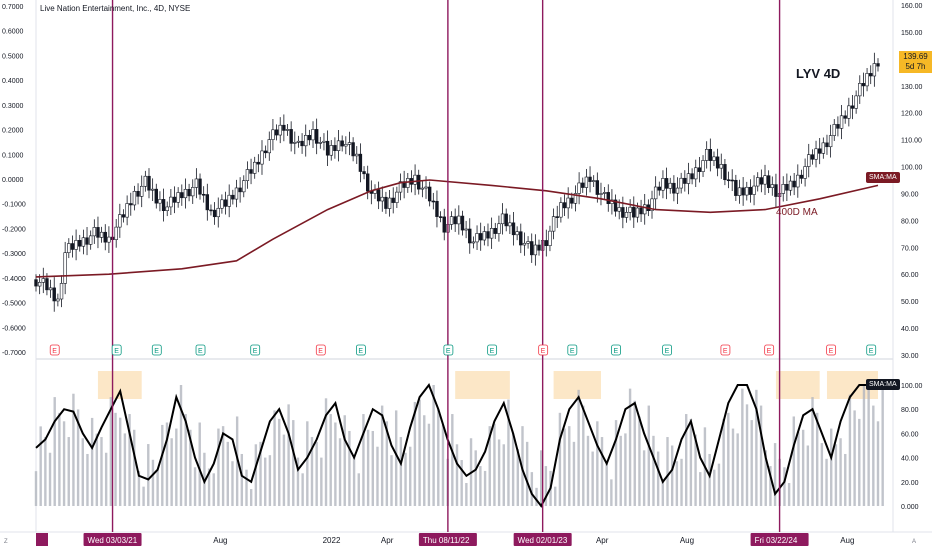  Describe the element at coordinates (13, 81) in the screenshot. I see `left-tick-label: 0.4000` at that location.